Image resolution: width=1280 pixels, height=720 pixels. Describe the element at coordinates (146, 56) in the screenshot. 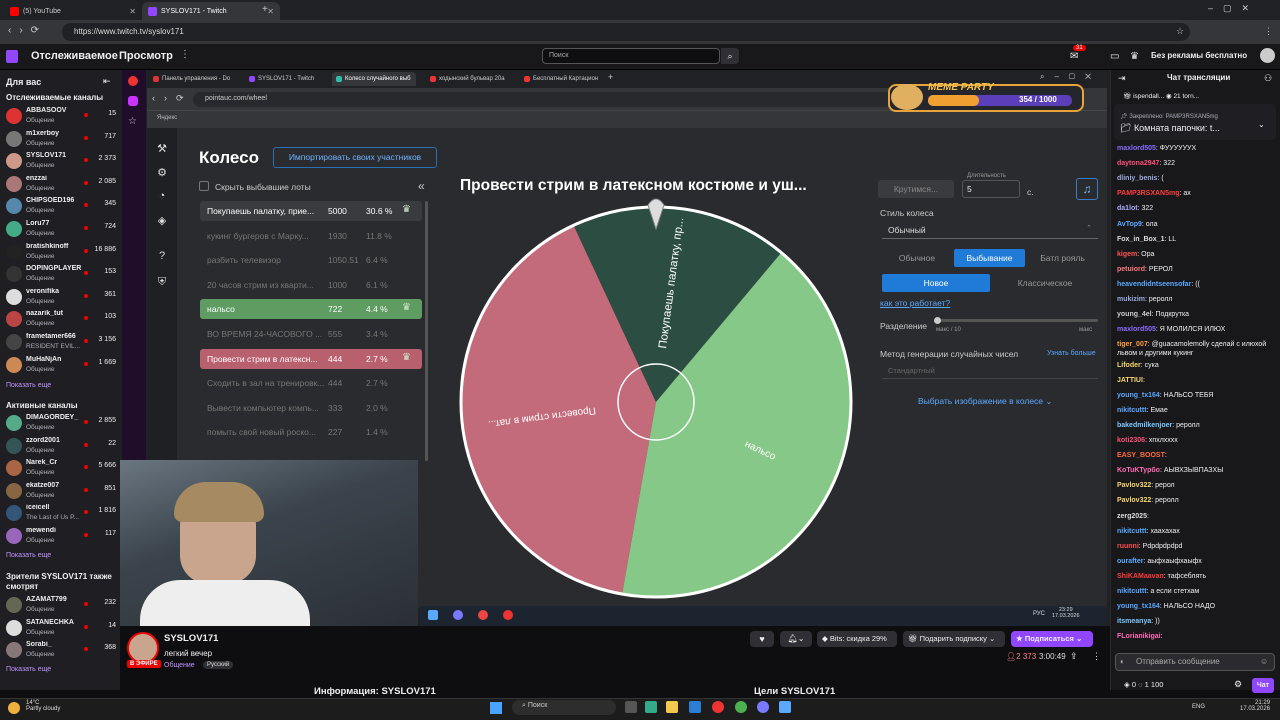

I see `nav-browse: Просмотр` at that location.